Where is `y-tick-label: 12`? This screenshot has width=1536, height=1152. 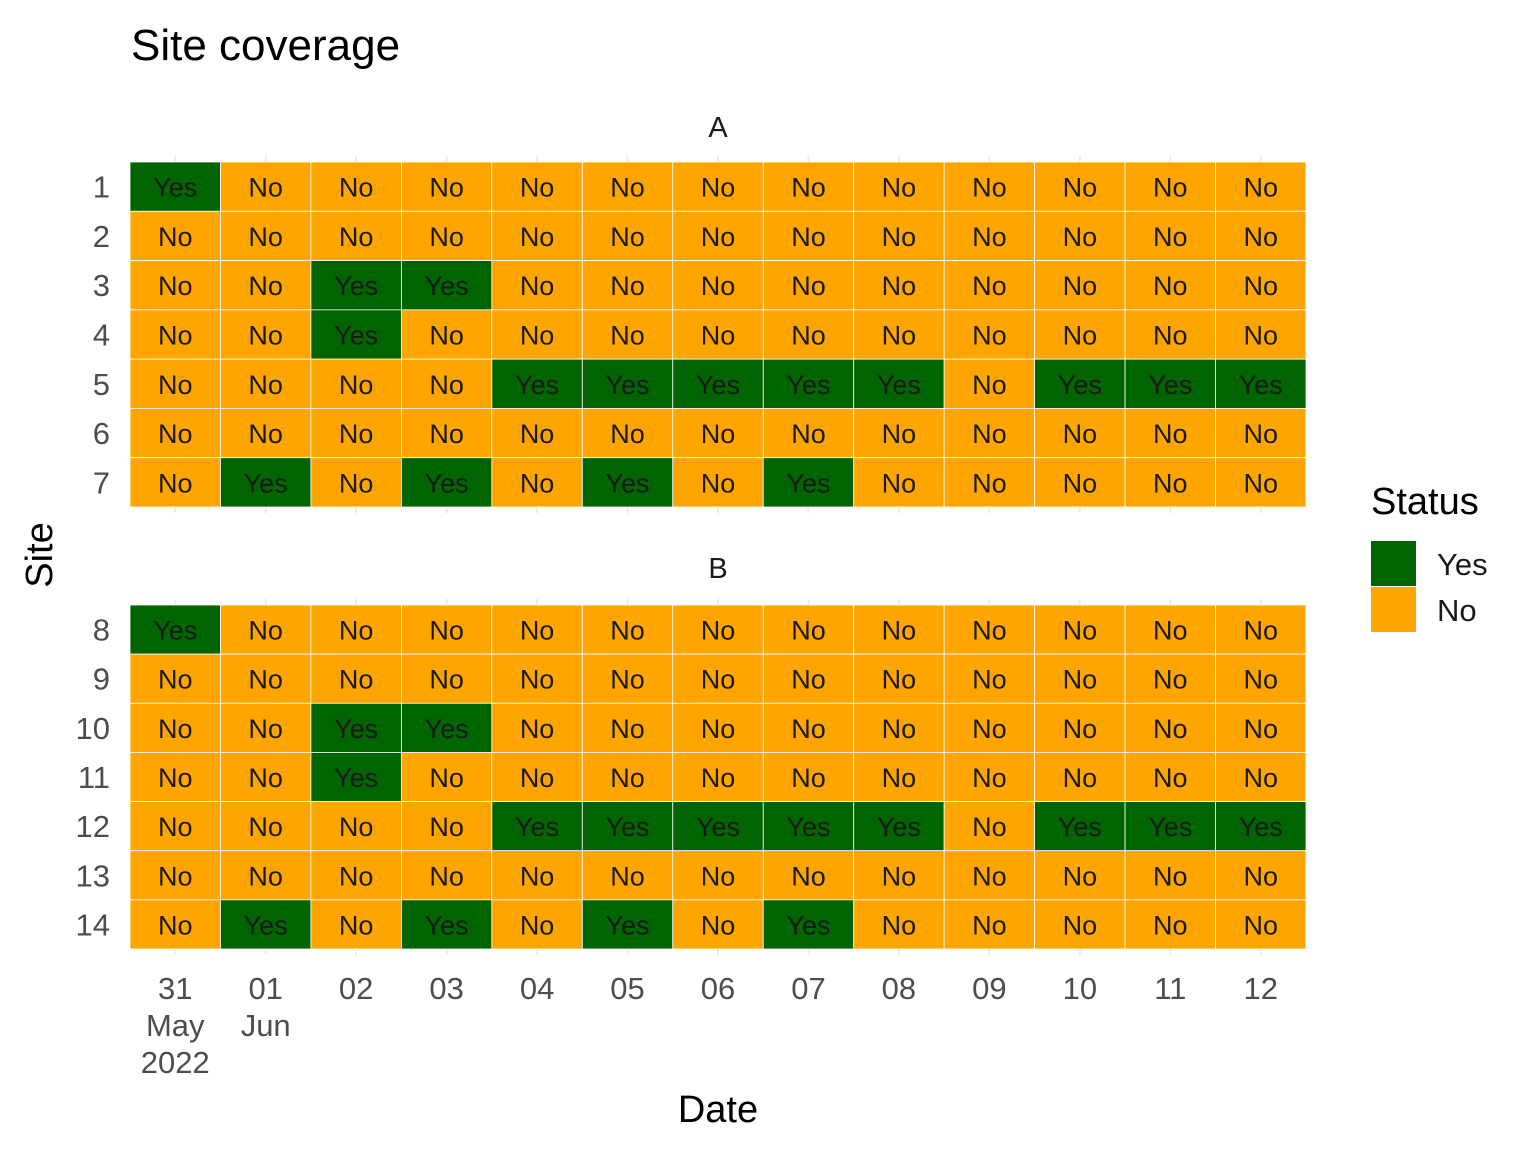
y-tick-label: 12 is located at coordinates (93, 826).